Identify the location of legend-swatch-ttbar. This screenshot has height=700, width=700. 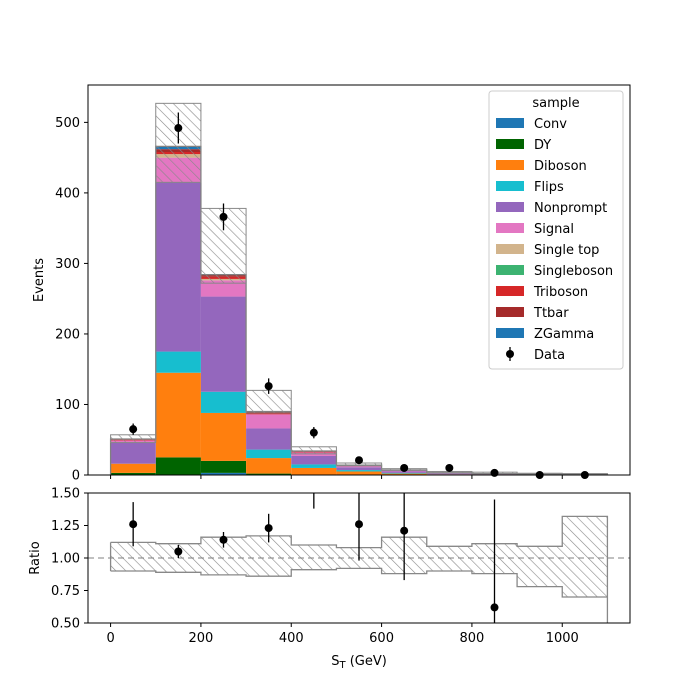
(510, 312).